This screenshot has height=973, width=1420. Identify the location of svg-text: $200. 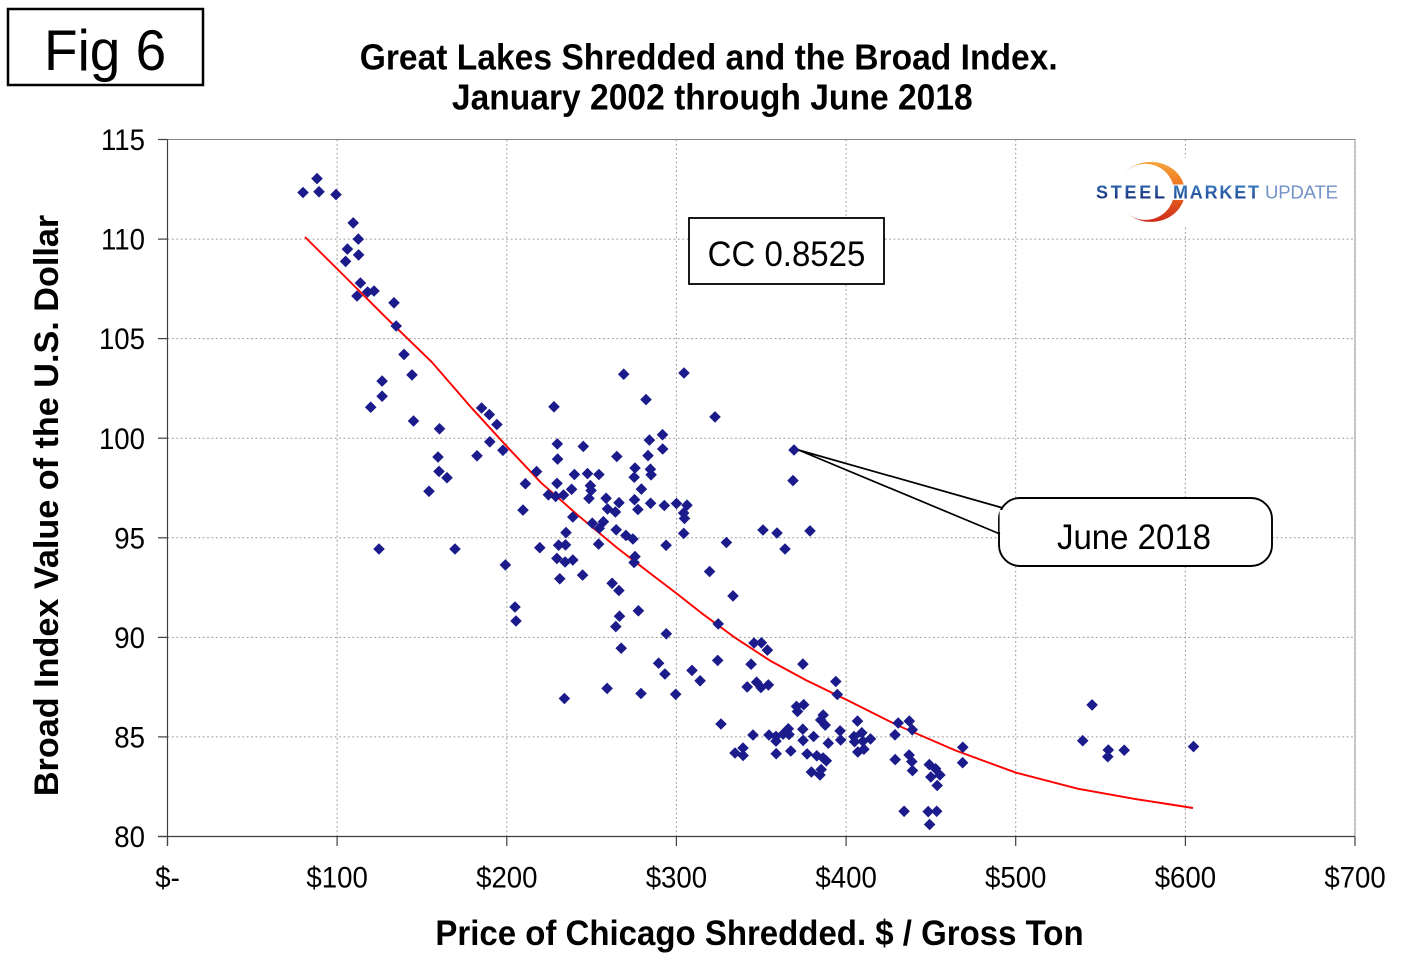
(506, 878).